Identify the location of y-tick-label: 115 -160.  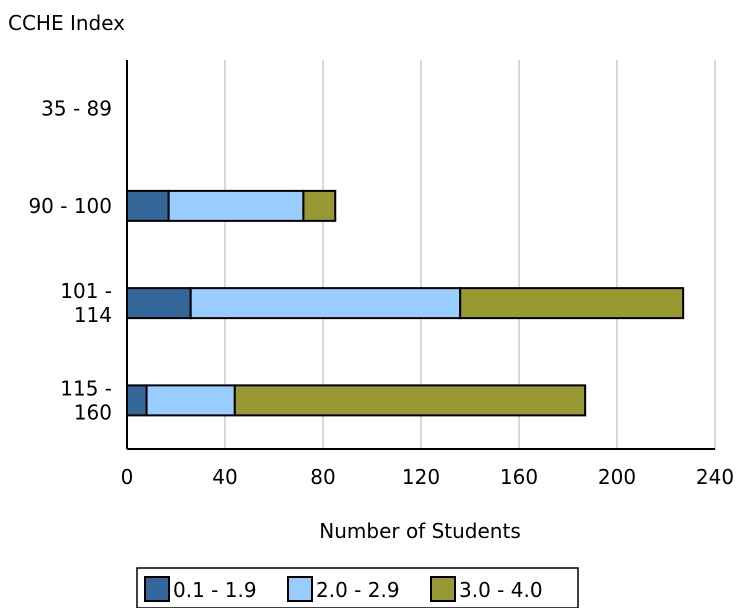
(86, 400).